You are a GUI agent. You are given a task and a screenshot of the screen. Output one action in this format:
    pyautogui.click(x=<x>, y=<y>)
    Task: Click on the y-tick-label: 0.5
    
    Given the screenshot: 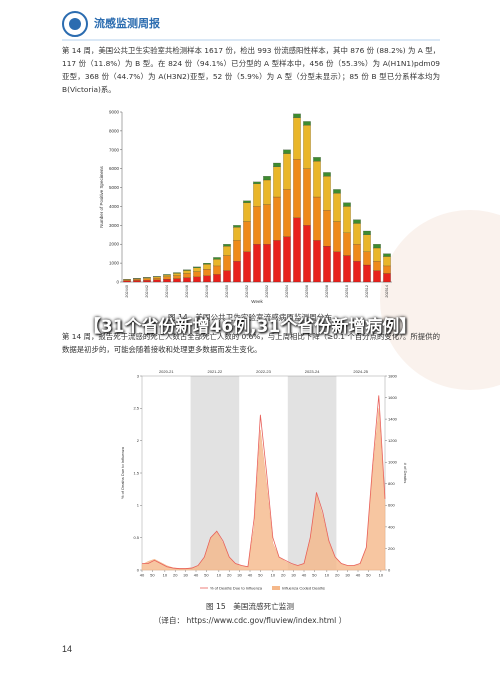 What is the action you would take?
    pyautogui.click(x=136, y=537)
    